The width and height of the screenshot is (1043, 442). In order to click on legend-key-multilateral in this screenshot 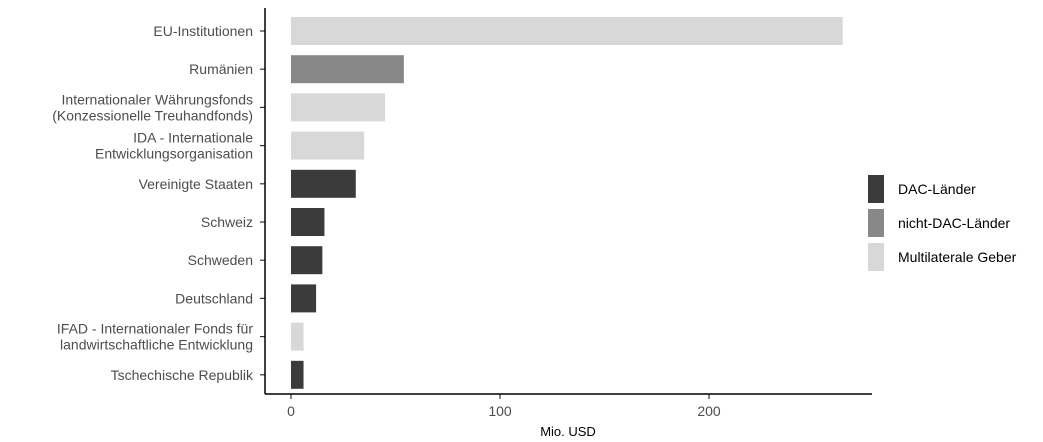, I will do `click(876, 257)`.